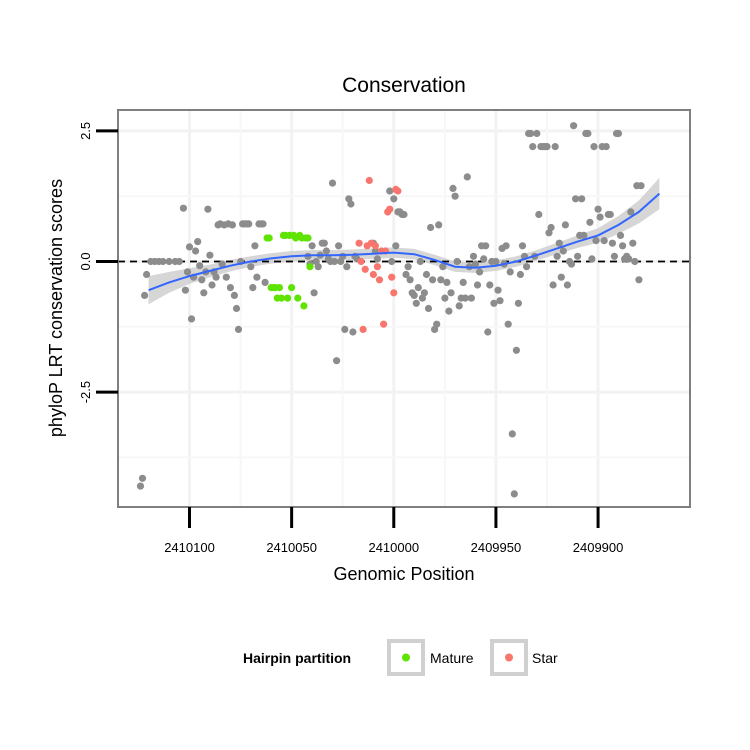 The image size is (750, 750). Describe the element at coordinates (98, 262) in the screenshot. I see `y-axis: 2.5 0.0 -2.5` at that location.